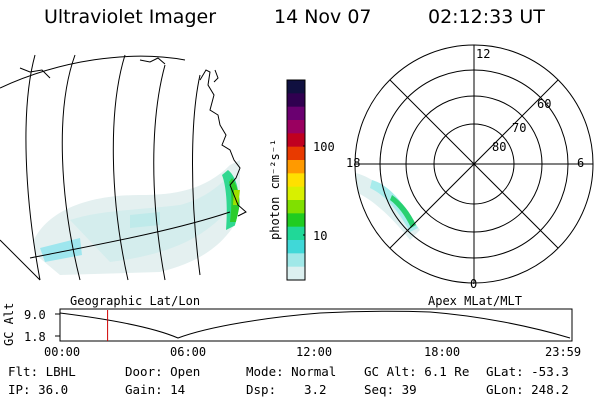 This screenshot has width=600, height=400. Describe the element at coordinates (35, 337) in the screenshot. I see `altitude-ytick-low: 1.8` at that location.